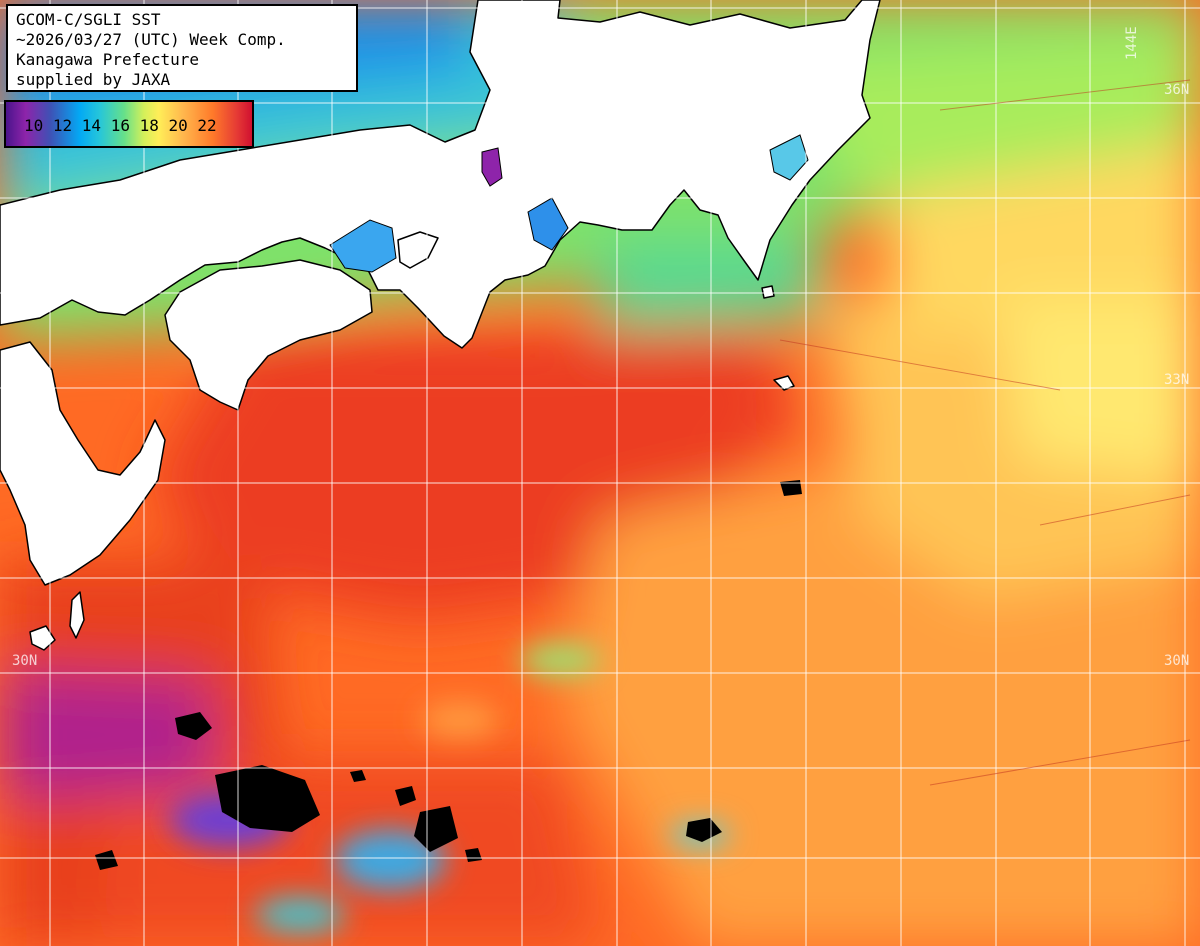 This screenshot has height=946, width=1200. What do you see at coordinates (77, 615) in the screenshot?
I see `tanegashima-island` at bounding box center [77, 615].